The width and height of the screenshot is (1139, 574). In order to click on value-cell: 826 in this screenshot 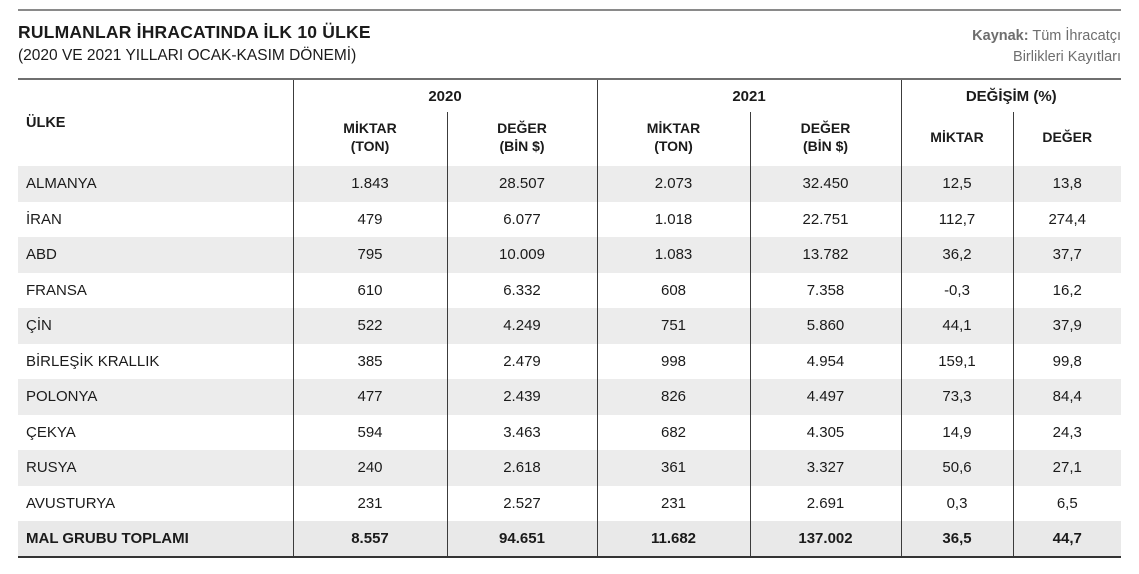, I will do `click(673, 397)`.